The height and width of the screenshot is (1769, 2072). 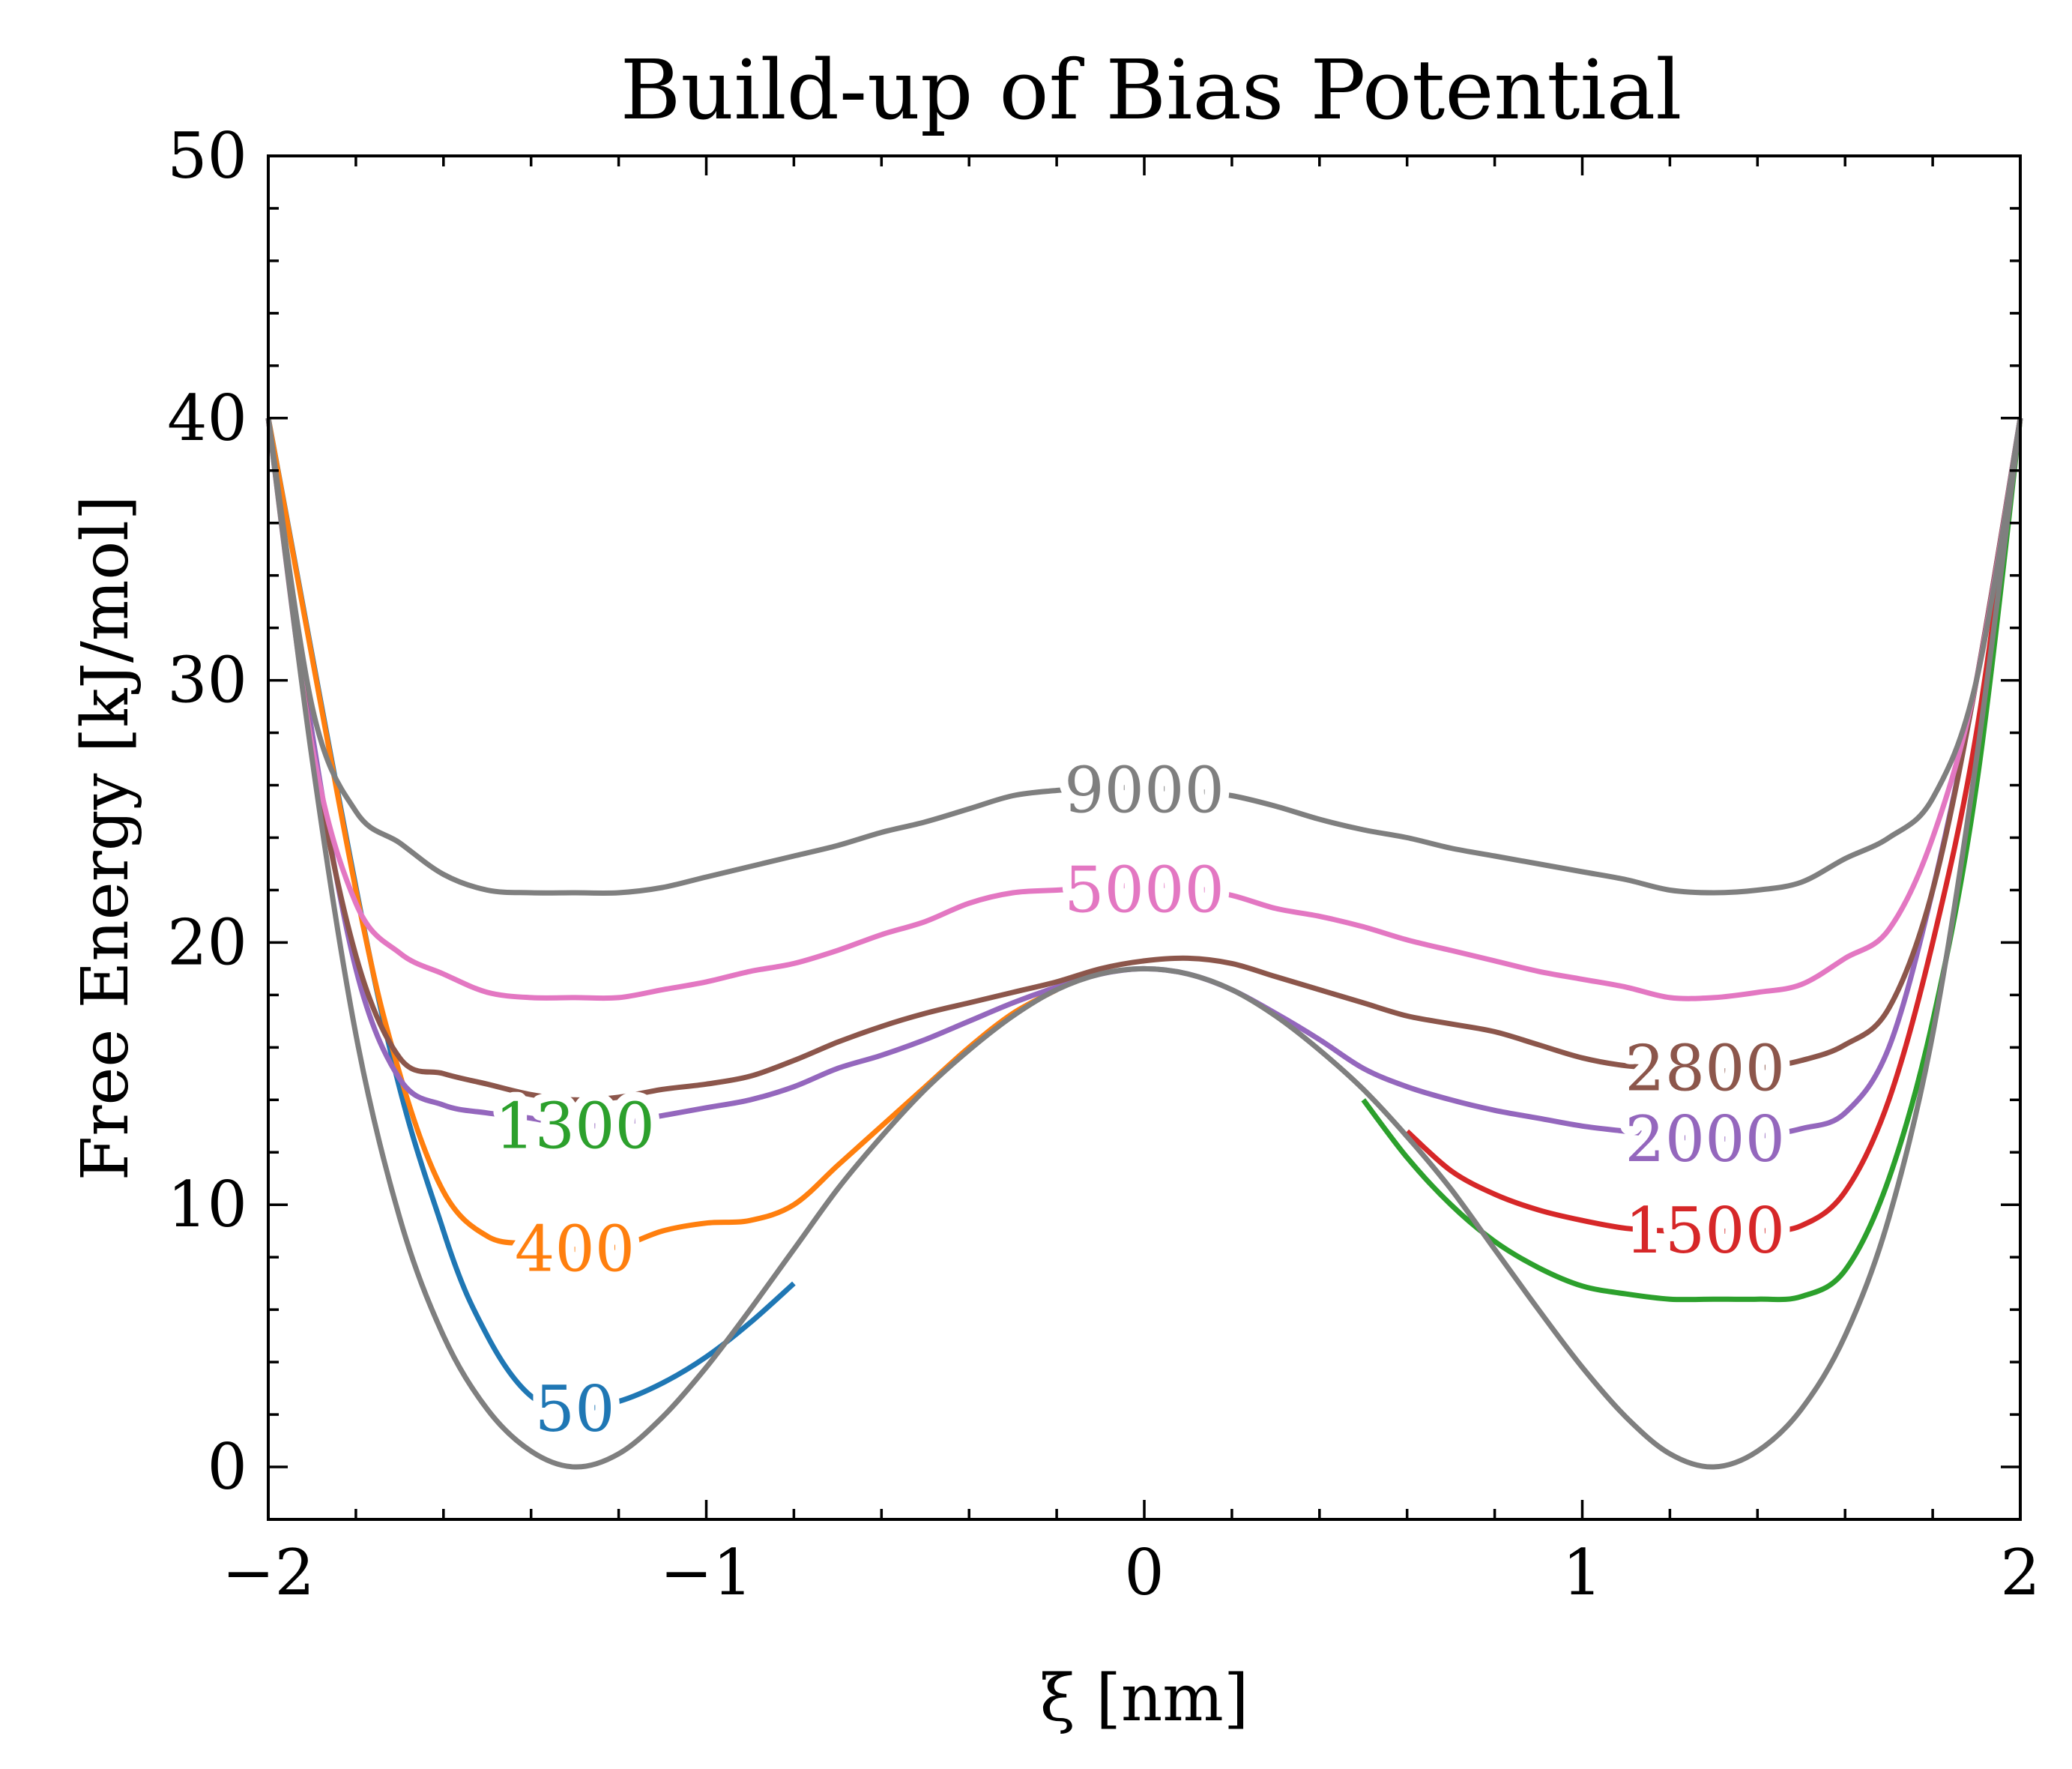 What do you see at coordinates (207, 156) in the screenshot?
I see `y-tick-label: 50` at bounding box center [207, 156].